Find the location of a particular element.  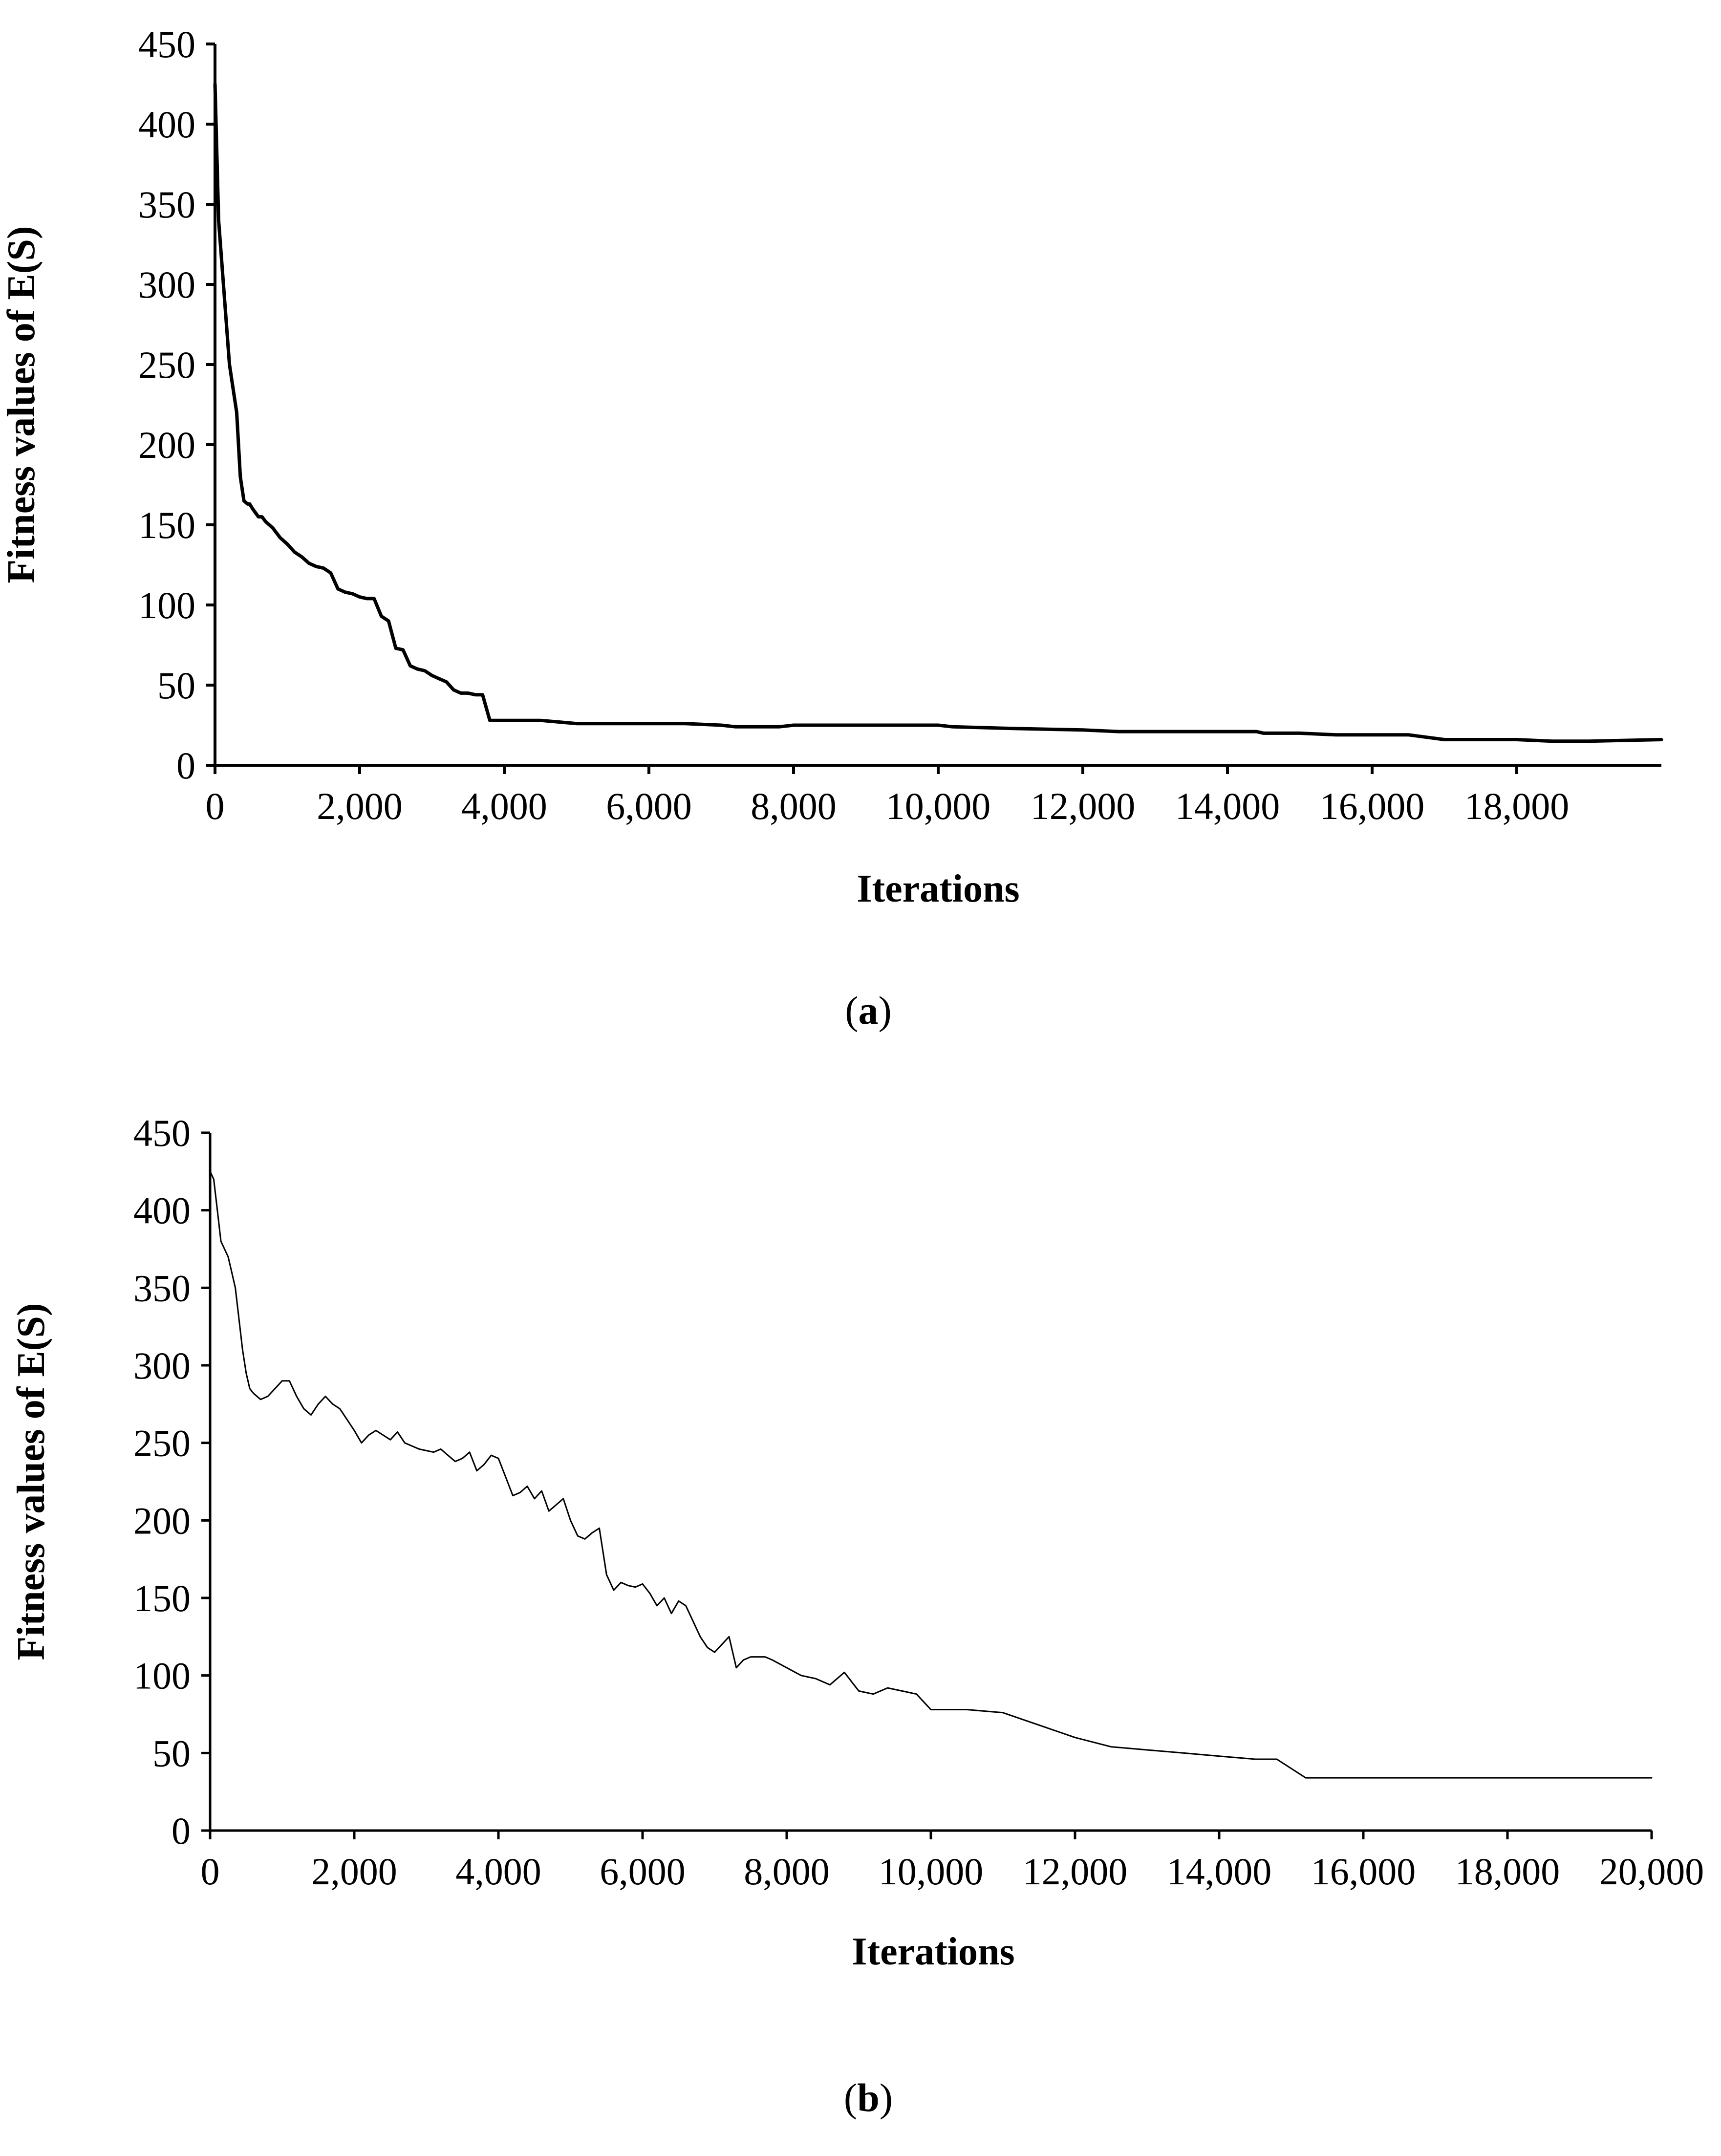

x-tick-label-b: 20,000 is located at coordinates (1651, 1872).